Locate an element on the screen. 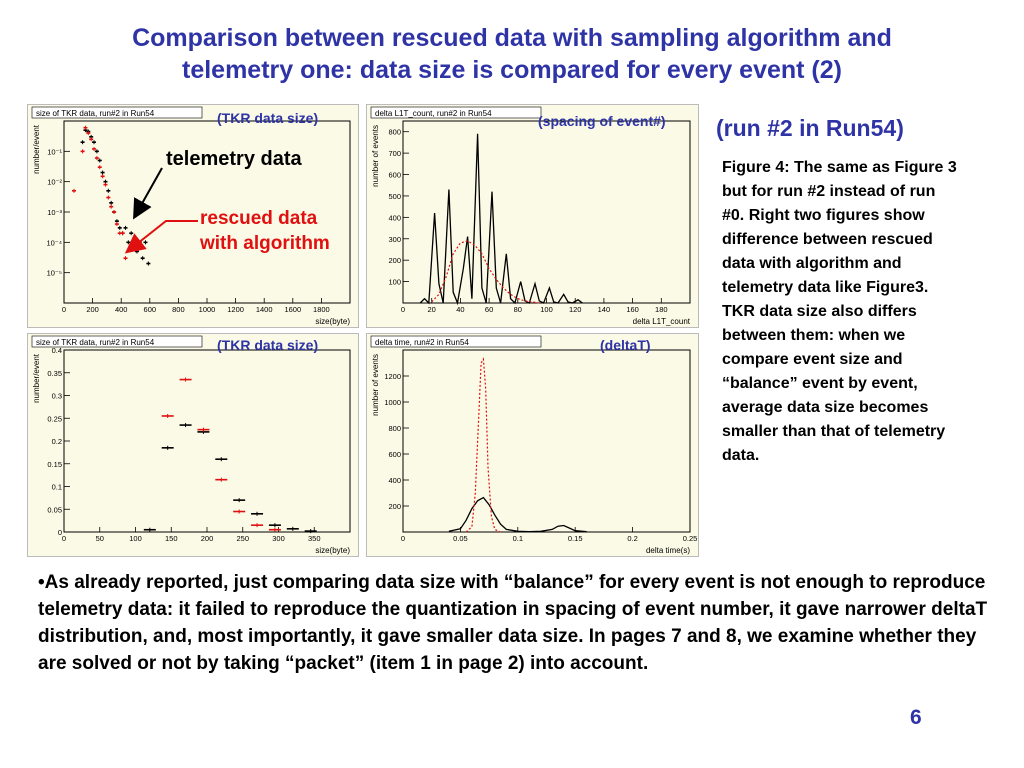 The height and width of the screenshot is (768, 1024). annotation-rescued: rescued data with algorithm is located at coordinates (265, 231).